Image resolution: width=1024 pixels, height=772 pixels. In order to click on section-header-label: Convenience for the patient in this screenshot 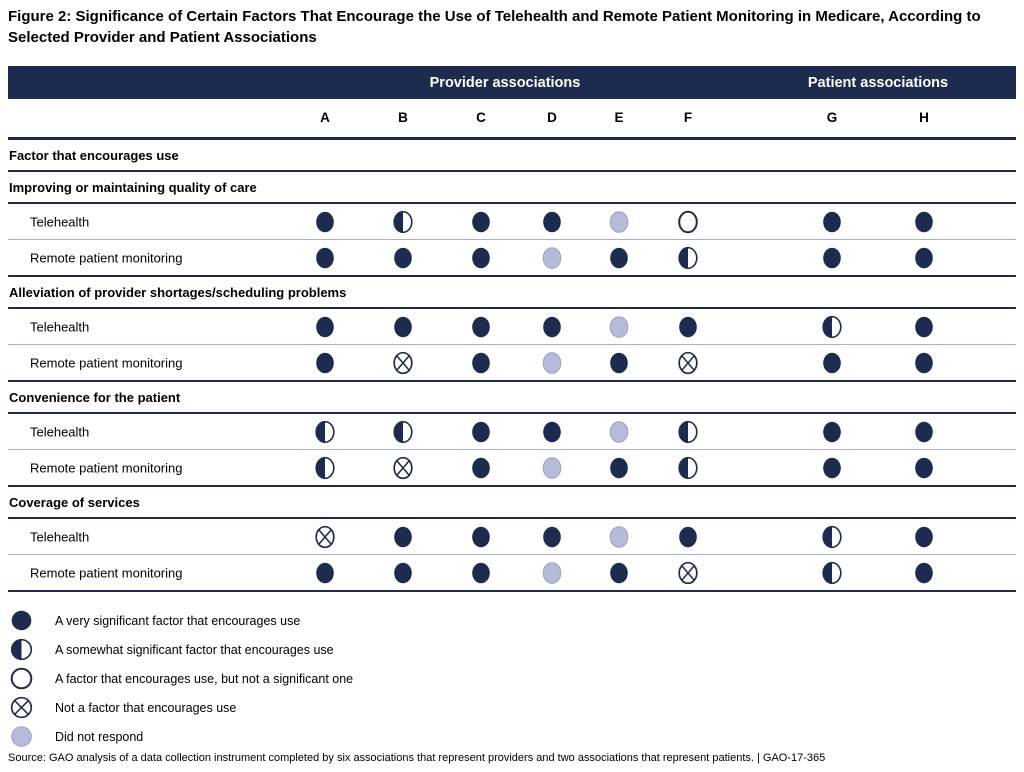, I will do `click(95, 397)`.